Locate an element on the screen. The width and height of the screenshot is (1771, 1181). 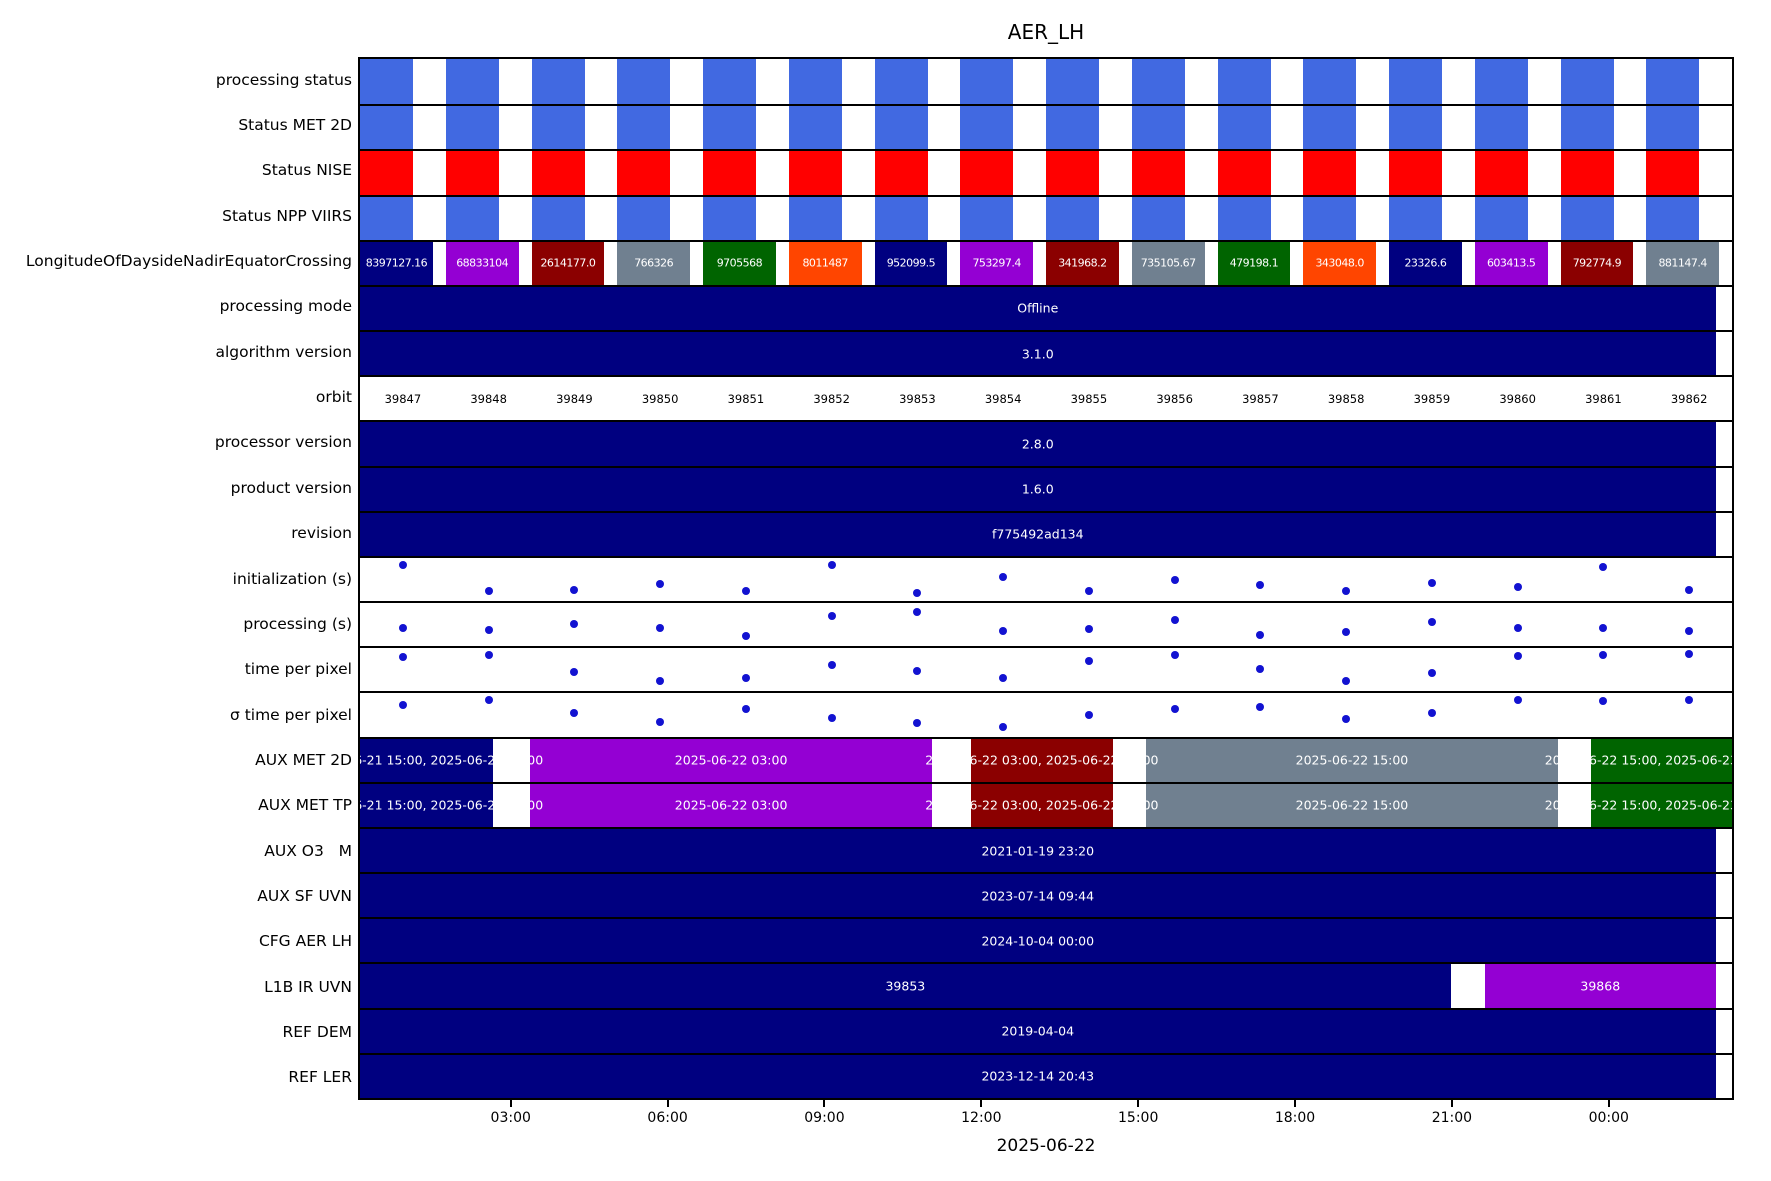
orbit-number: 39861 is located at coordinates (1603, 398).